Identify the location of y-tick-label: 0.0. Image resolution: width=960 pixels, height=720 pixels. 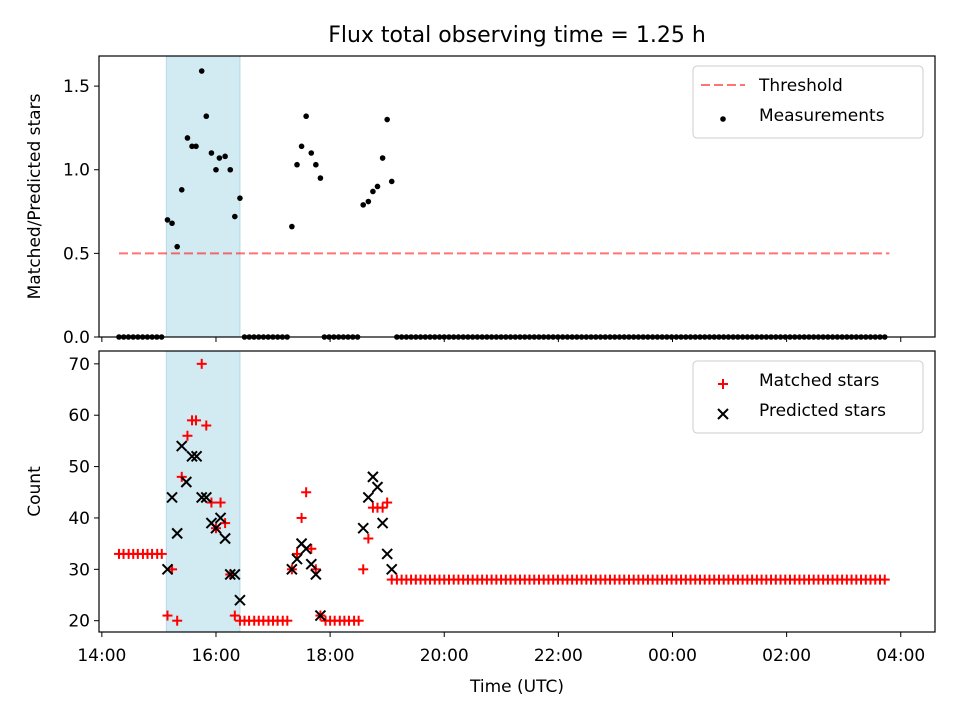
(76, 338).